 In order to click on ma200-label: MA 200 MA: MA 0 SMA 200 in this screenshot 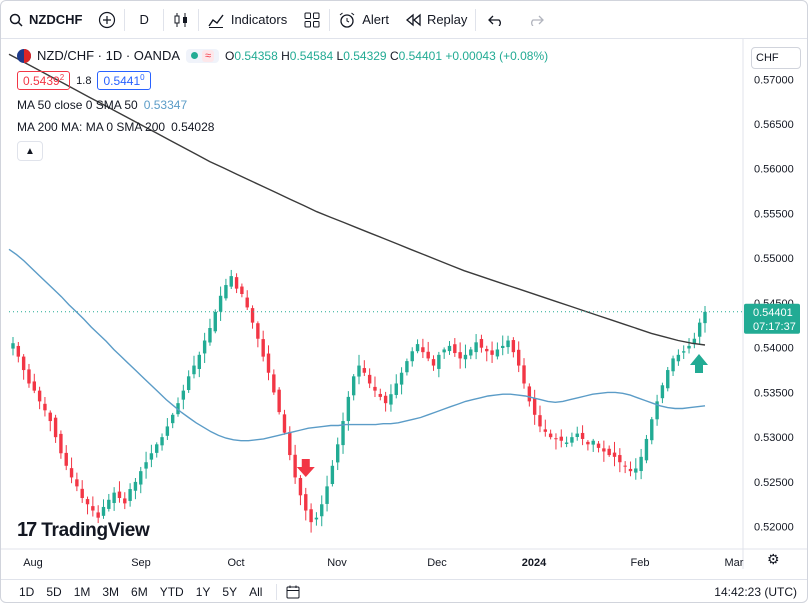, I will do `click(91, 127)`.